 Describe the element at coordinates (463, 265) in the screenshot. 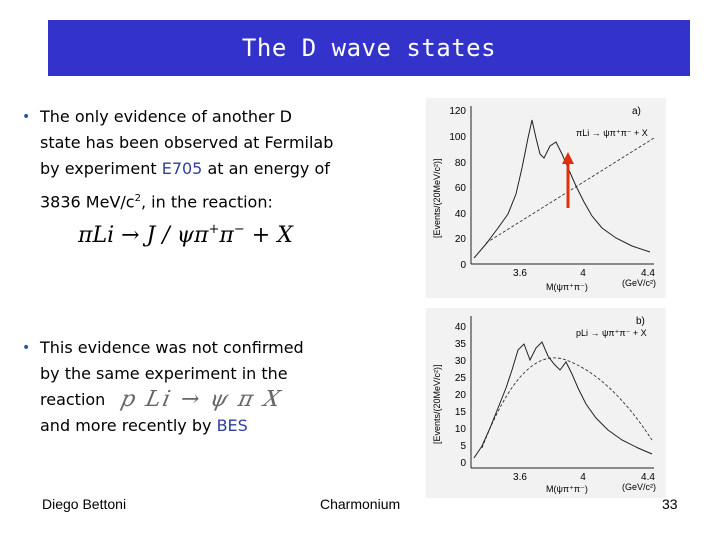

I see `plot-a-ytick: 0` at that location.